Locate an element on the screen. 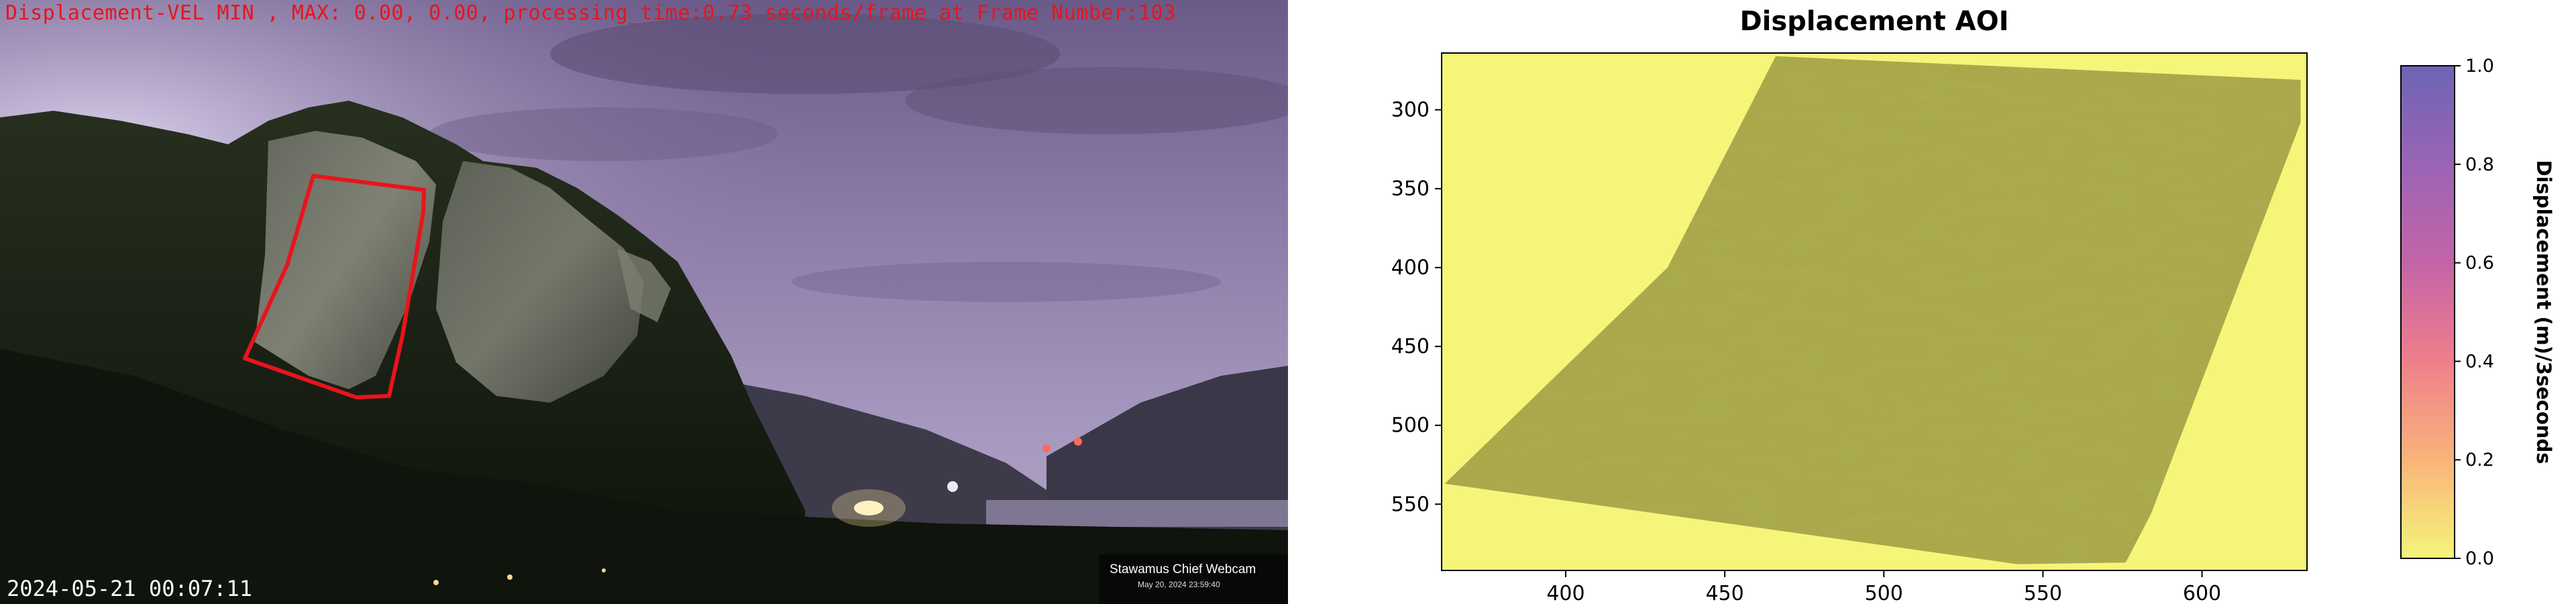 The height and width of the screenshot is (604, 2576). colorbar-tick-label: 0.6 is located at coordinates (2479, 263).